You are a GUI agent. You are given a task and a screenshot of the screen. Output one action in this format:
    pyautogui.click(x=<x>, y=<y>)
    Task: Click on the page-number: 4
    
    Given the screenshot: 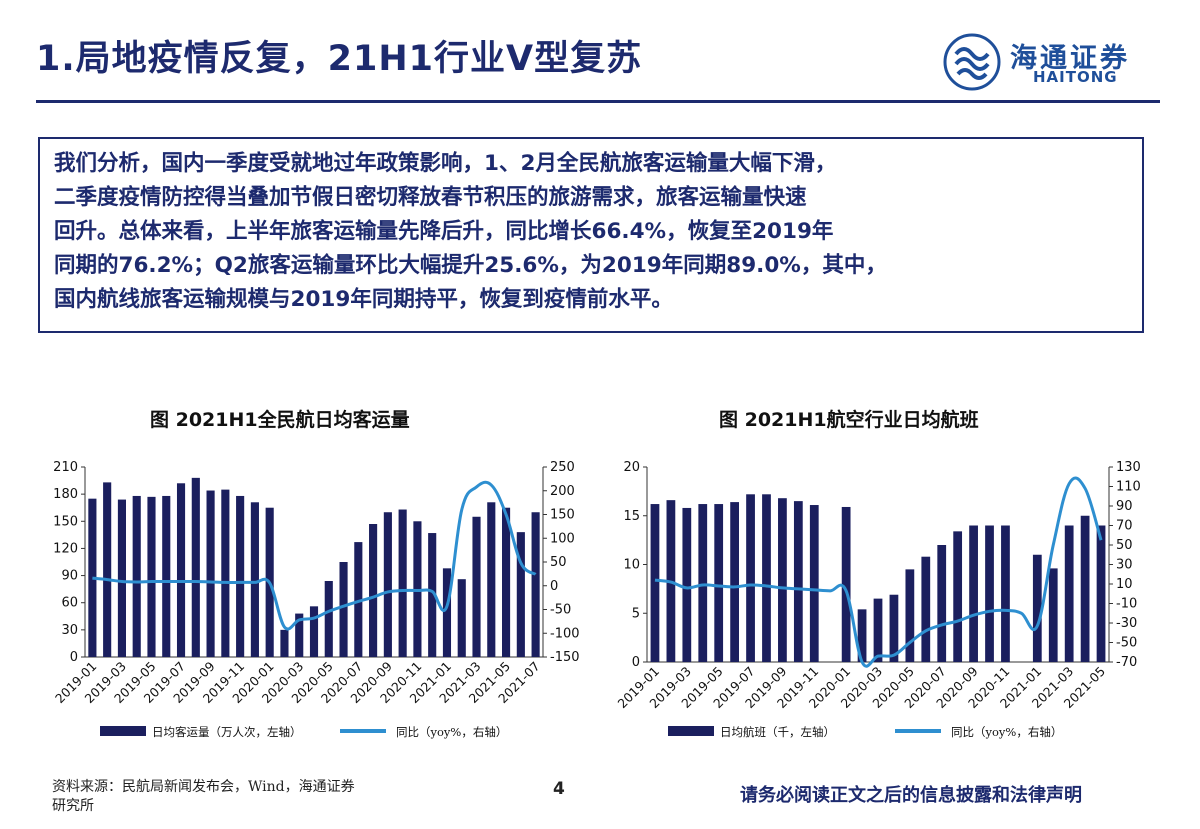 What is the action you would take?
    pyautogui.click(x=559, y=789)
    